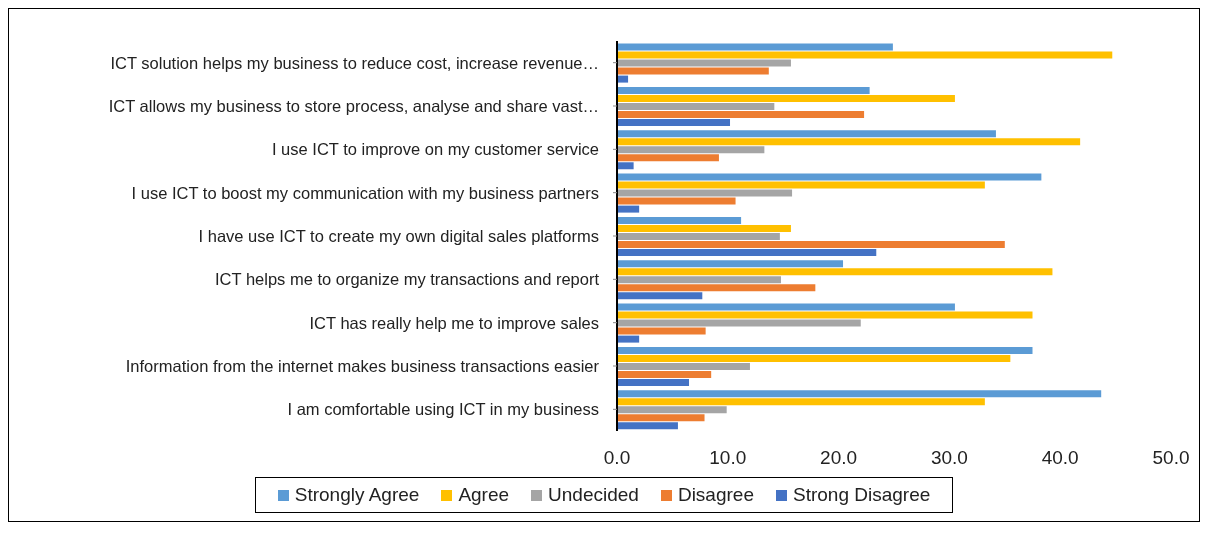 The image size is (1206, 540). Describe the element at coordinates (715, 495) in the screenshot. I see `legend-label: Disagree` at that location.